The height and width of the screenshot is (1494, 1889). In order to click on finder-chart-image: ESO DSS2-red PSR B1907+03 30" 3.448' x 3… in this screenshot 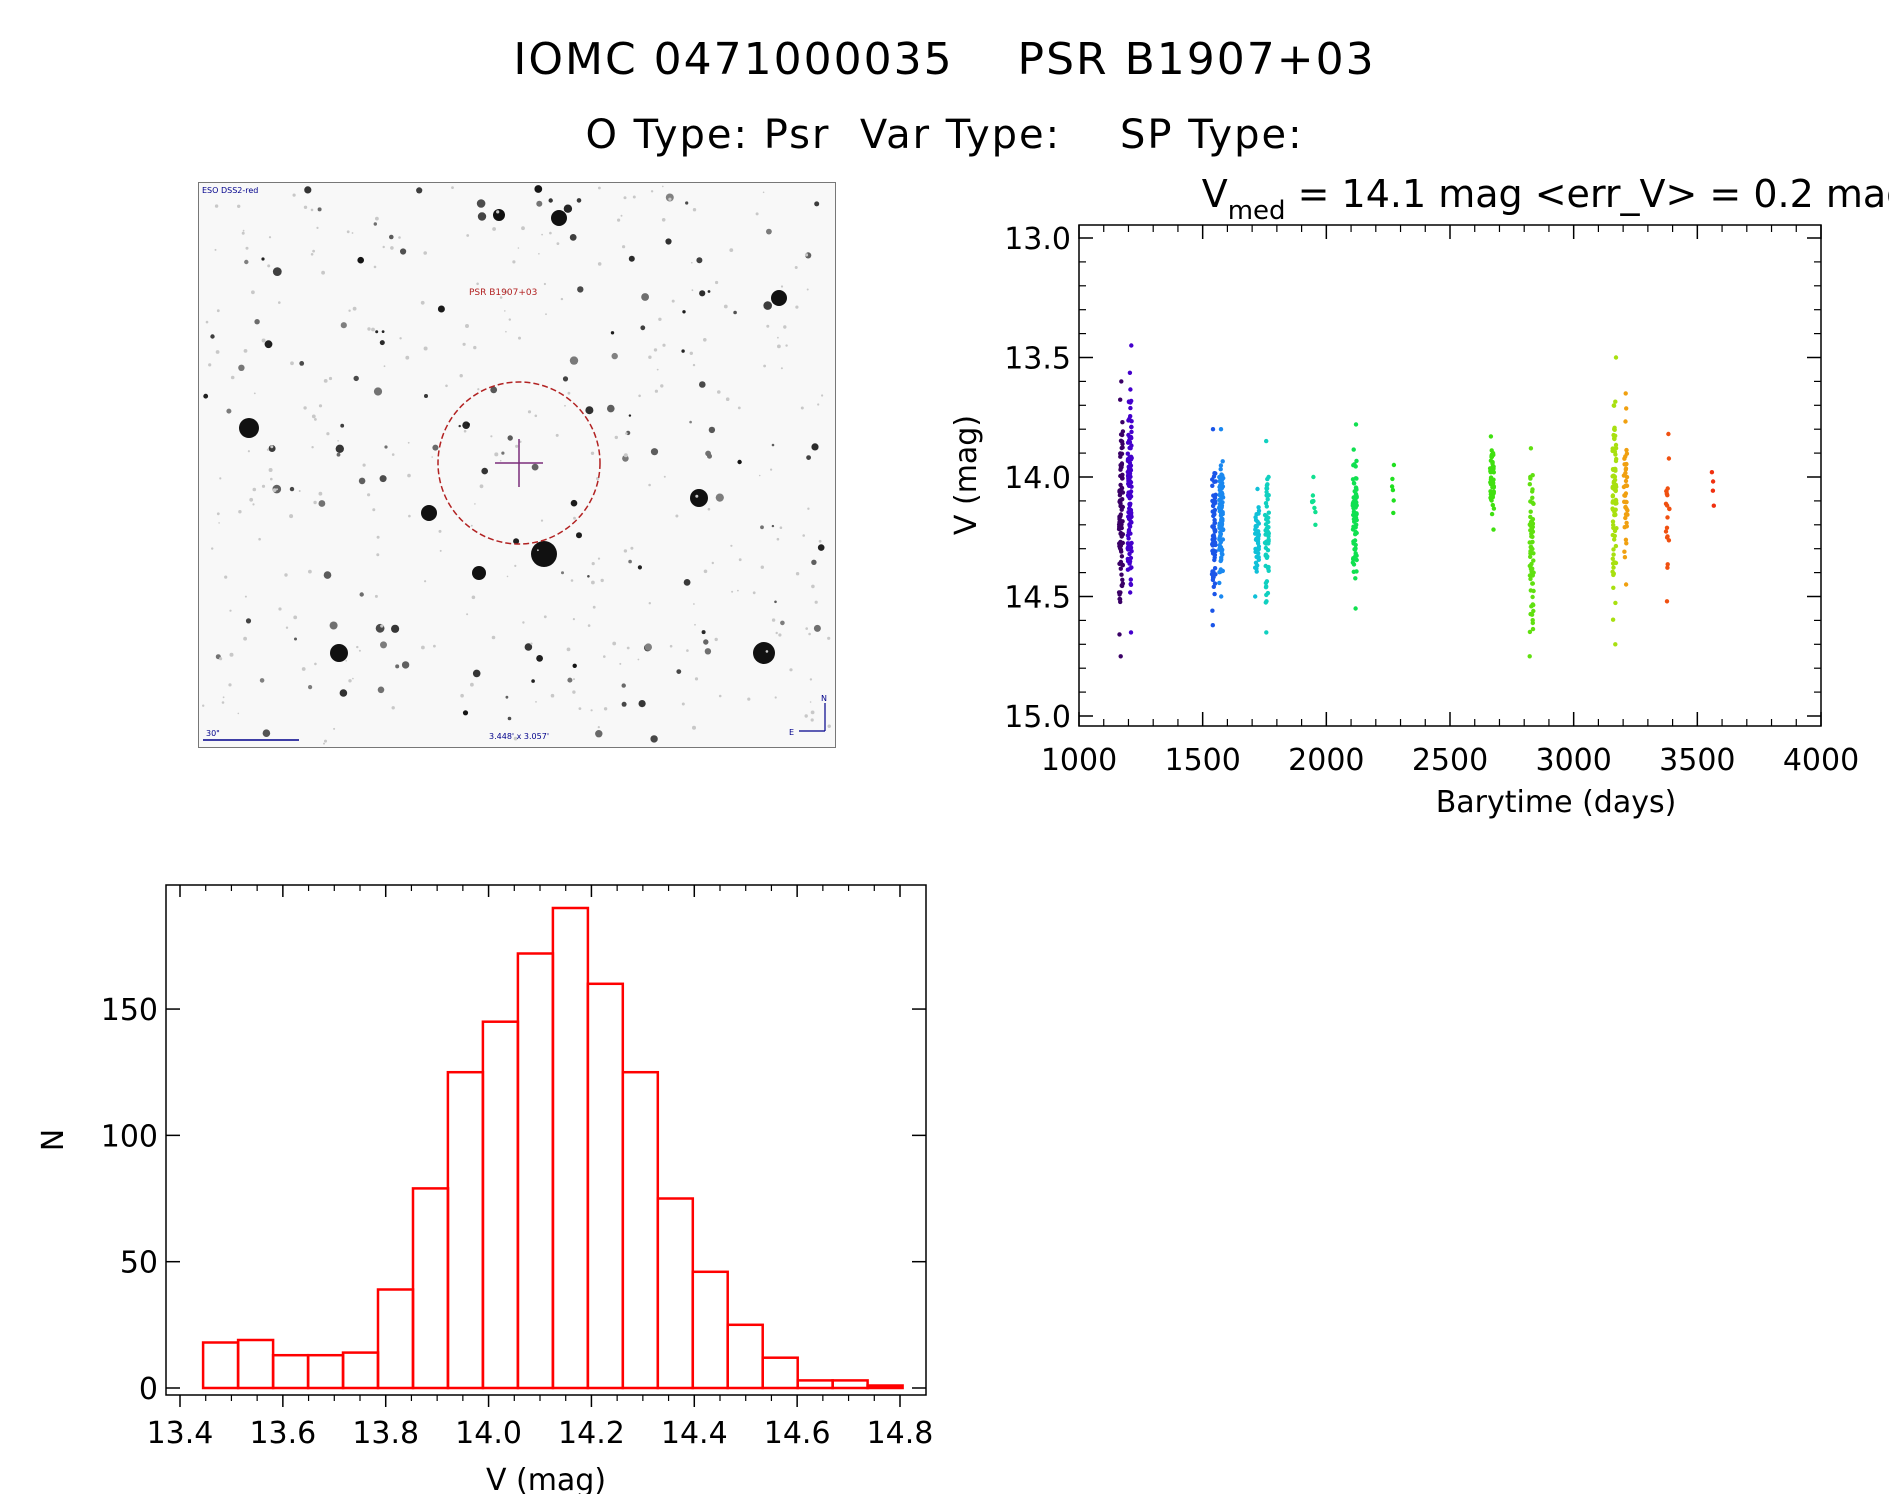, I will do `click(517, 465)`.